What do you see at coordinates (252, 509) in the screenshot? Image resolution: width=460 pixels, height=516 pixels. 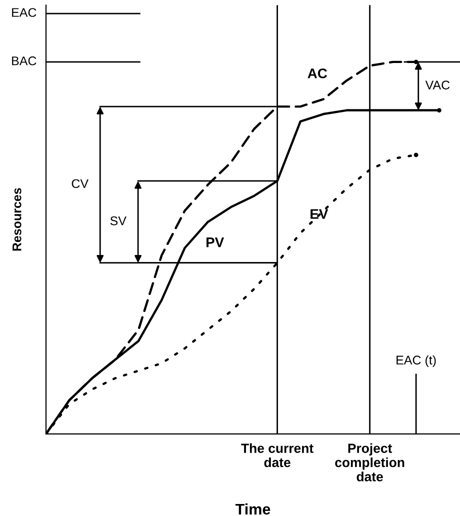 I see `x-axis-title: Time` at bounding box center [252, 509].